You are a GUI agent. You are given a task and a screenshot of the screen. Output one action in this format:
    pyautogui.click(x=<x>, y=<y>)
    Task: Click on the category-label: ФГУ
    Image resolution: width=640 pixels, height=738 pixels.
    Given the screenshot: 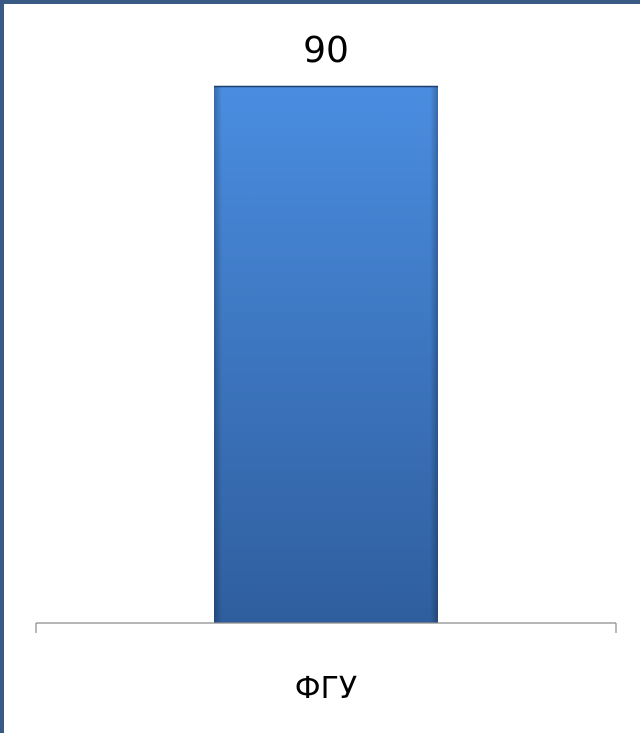 What is the action you would take?
    pyautogui.click(x=326, y=688)
    